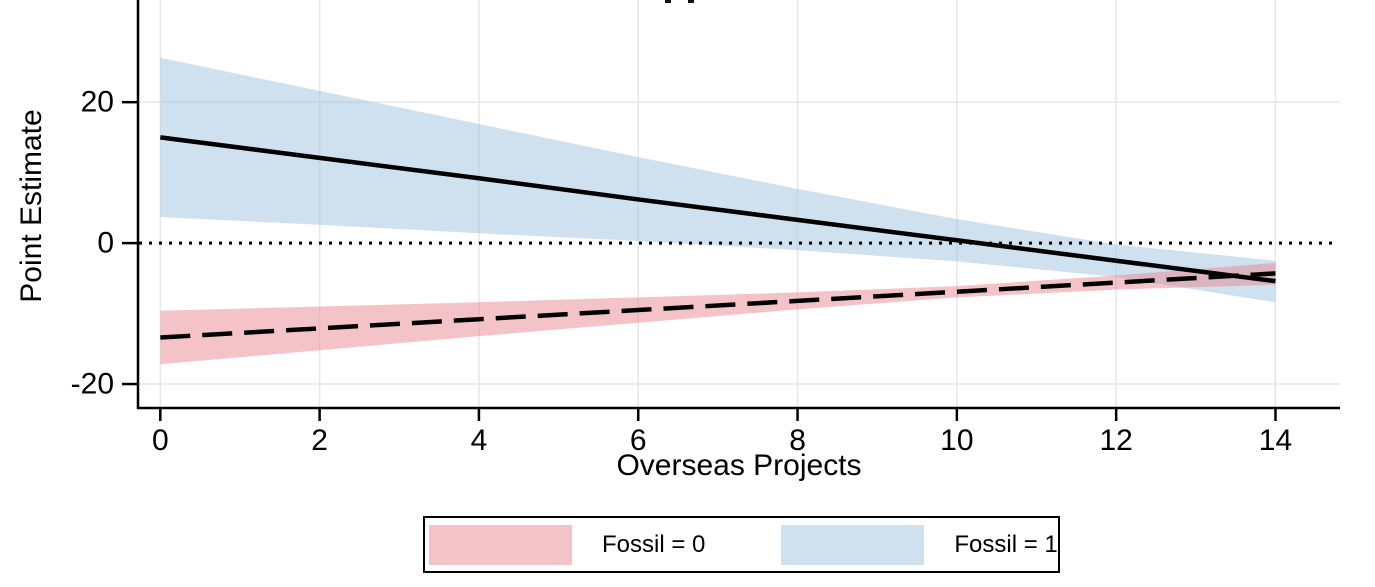 Image resolution: width=1375 pixels, height=587 pixels. What do you see at coordinates (956, 440) in the screenshot?
I see `x-tick-label: 10` at bounding box center [956, 440].